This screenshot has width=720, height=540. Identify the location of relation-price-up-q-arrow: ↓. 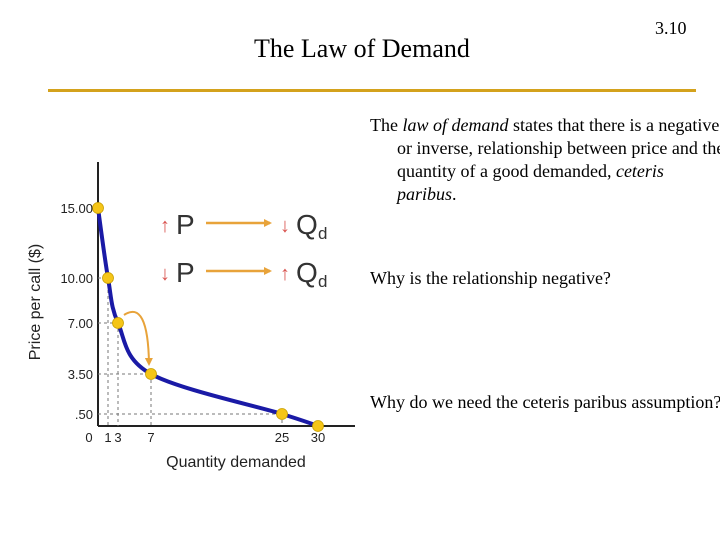
(285, 226).